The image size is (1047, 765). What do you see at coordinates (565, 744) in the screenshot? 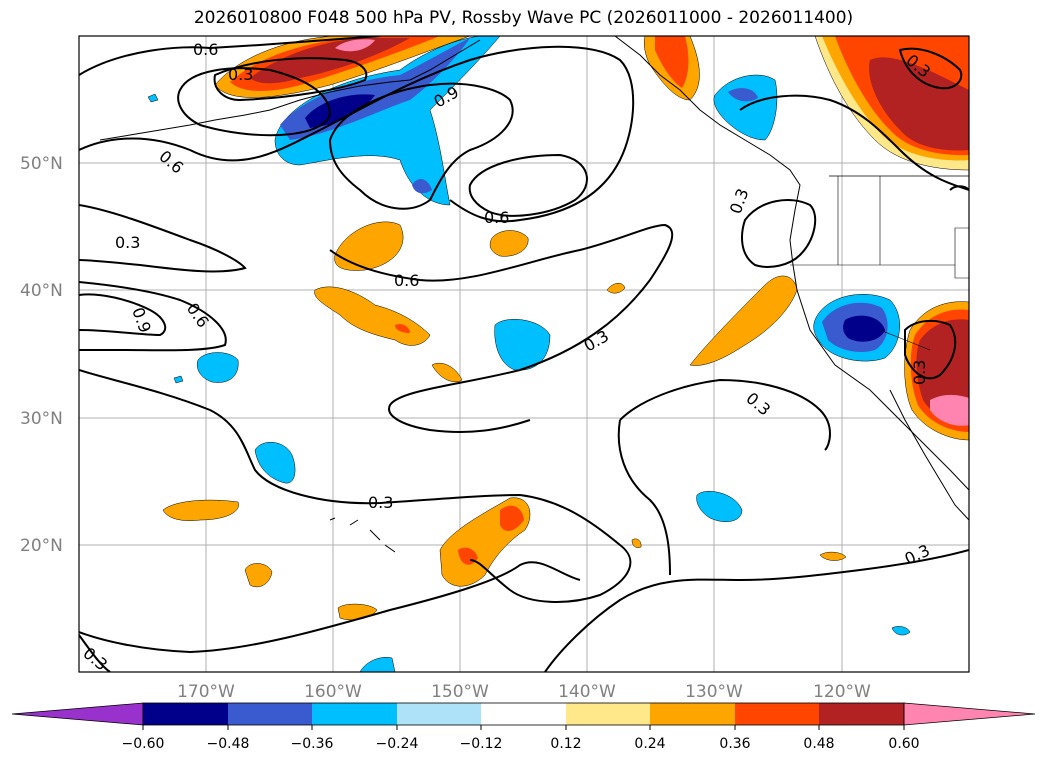
I see `colorbar-label: 0.12` at bounding box center [565, 744].